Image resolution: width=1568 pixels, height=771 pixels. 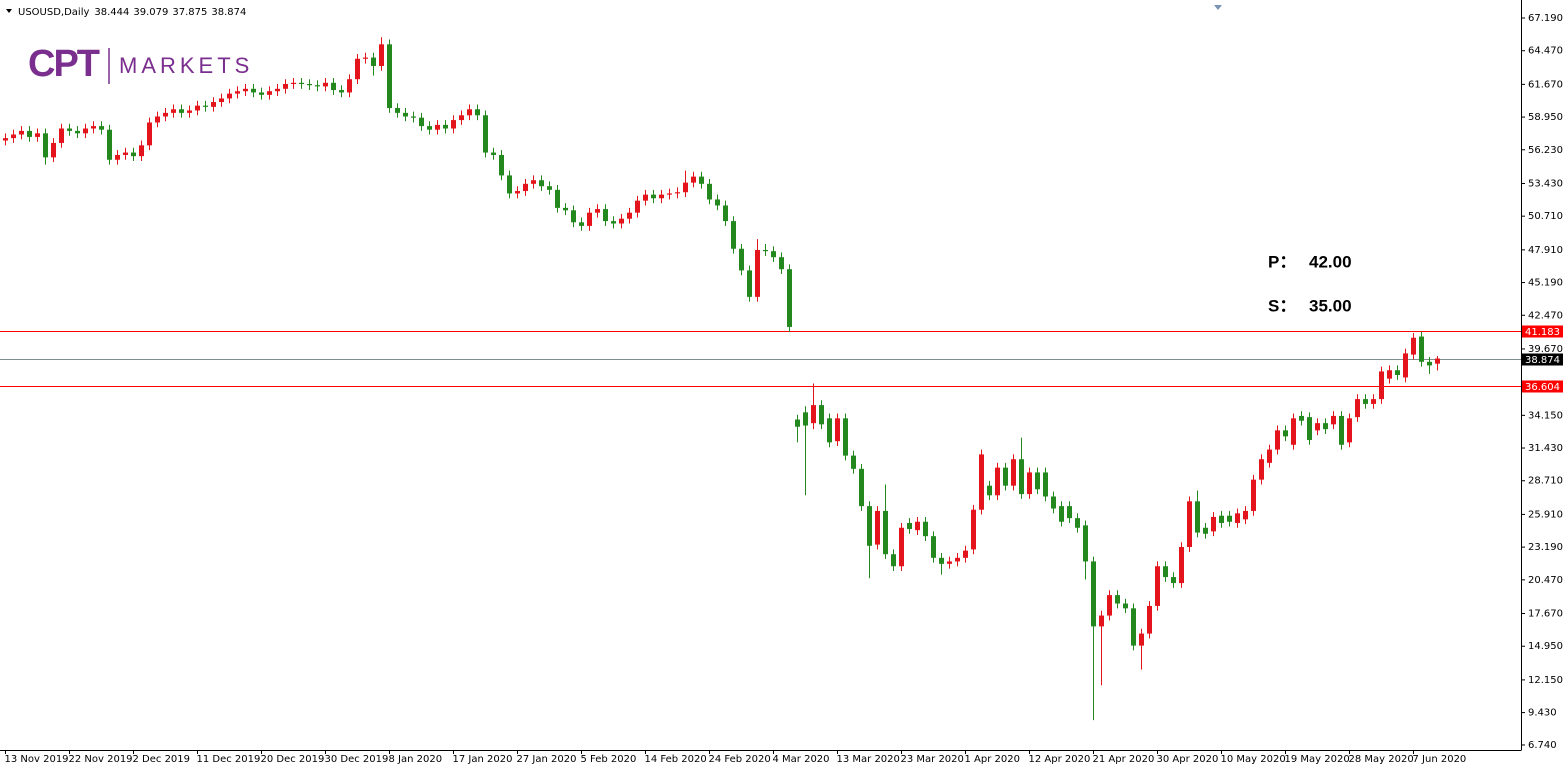 I want to click on header-icon, so click(x=9, y=11).